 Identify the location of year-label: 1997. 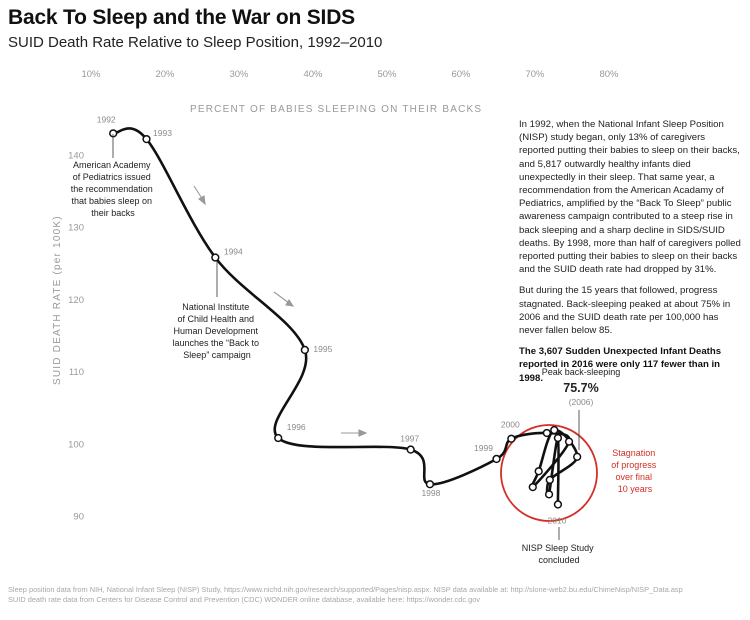
(409, 439).